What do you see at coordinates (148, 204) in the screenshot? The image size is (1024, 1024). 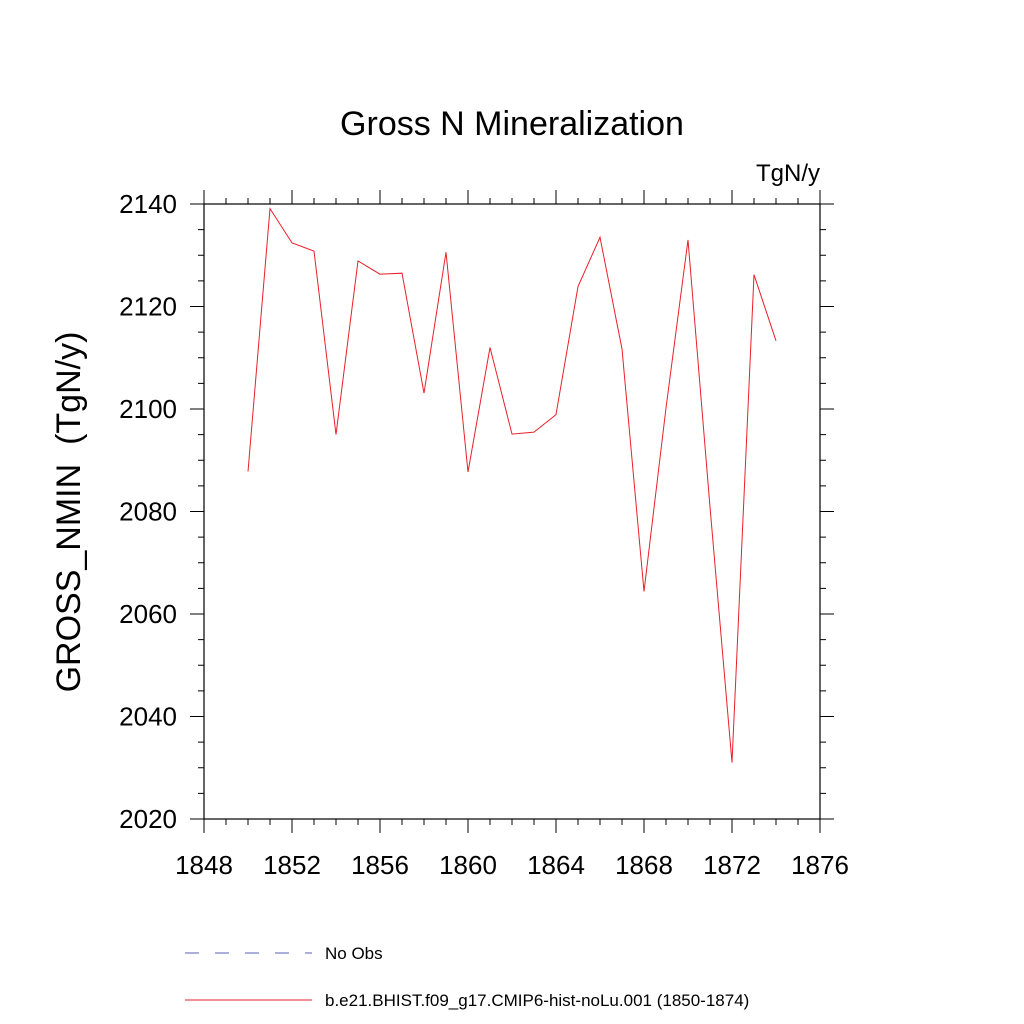 I see `y-tick-label: 2140` at bounding box center [148, 204].